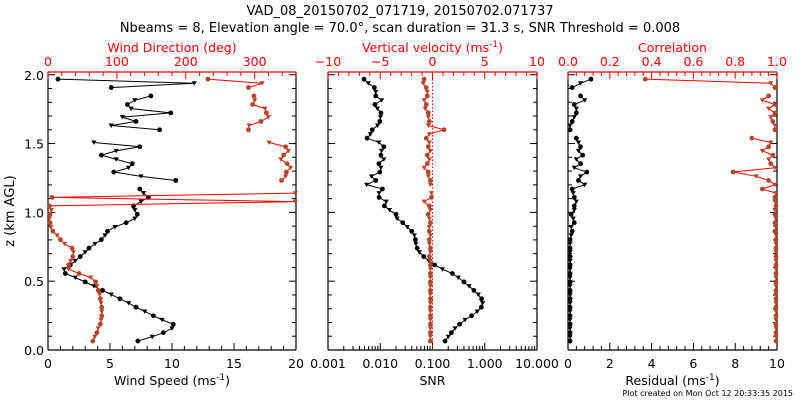 The width and height of the screenshot is (800, 400). Describe the element at coordinates (234, 363) in the screenshot. I see `bottom-tick-label: 15` at that location.